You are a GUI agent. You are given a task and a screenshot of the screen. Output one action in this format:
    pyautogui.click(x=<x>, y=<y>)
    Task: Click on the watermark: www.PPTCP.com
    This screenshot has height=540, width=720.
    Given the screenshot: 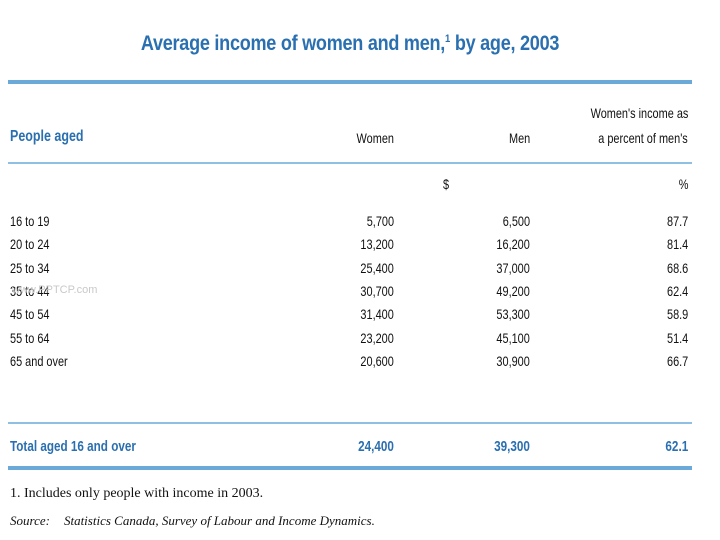 What is the action you would take?
    pyautogui.click(x=55, y=290)
    